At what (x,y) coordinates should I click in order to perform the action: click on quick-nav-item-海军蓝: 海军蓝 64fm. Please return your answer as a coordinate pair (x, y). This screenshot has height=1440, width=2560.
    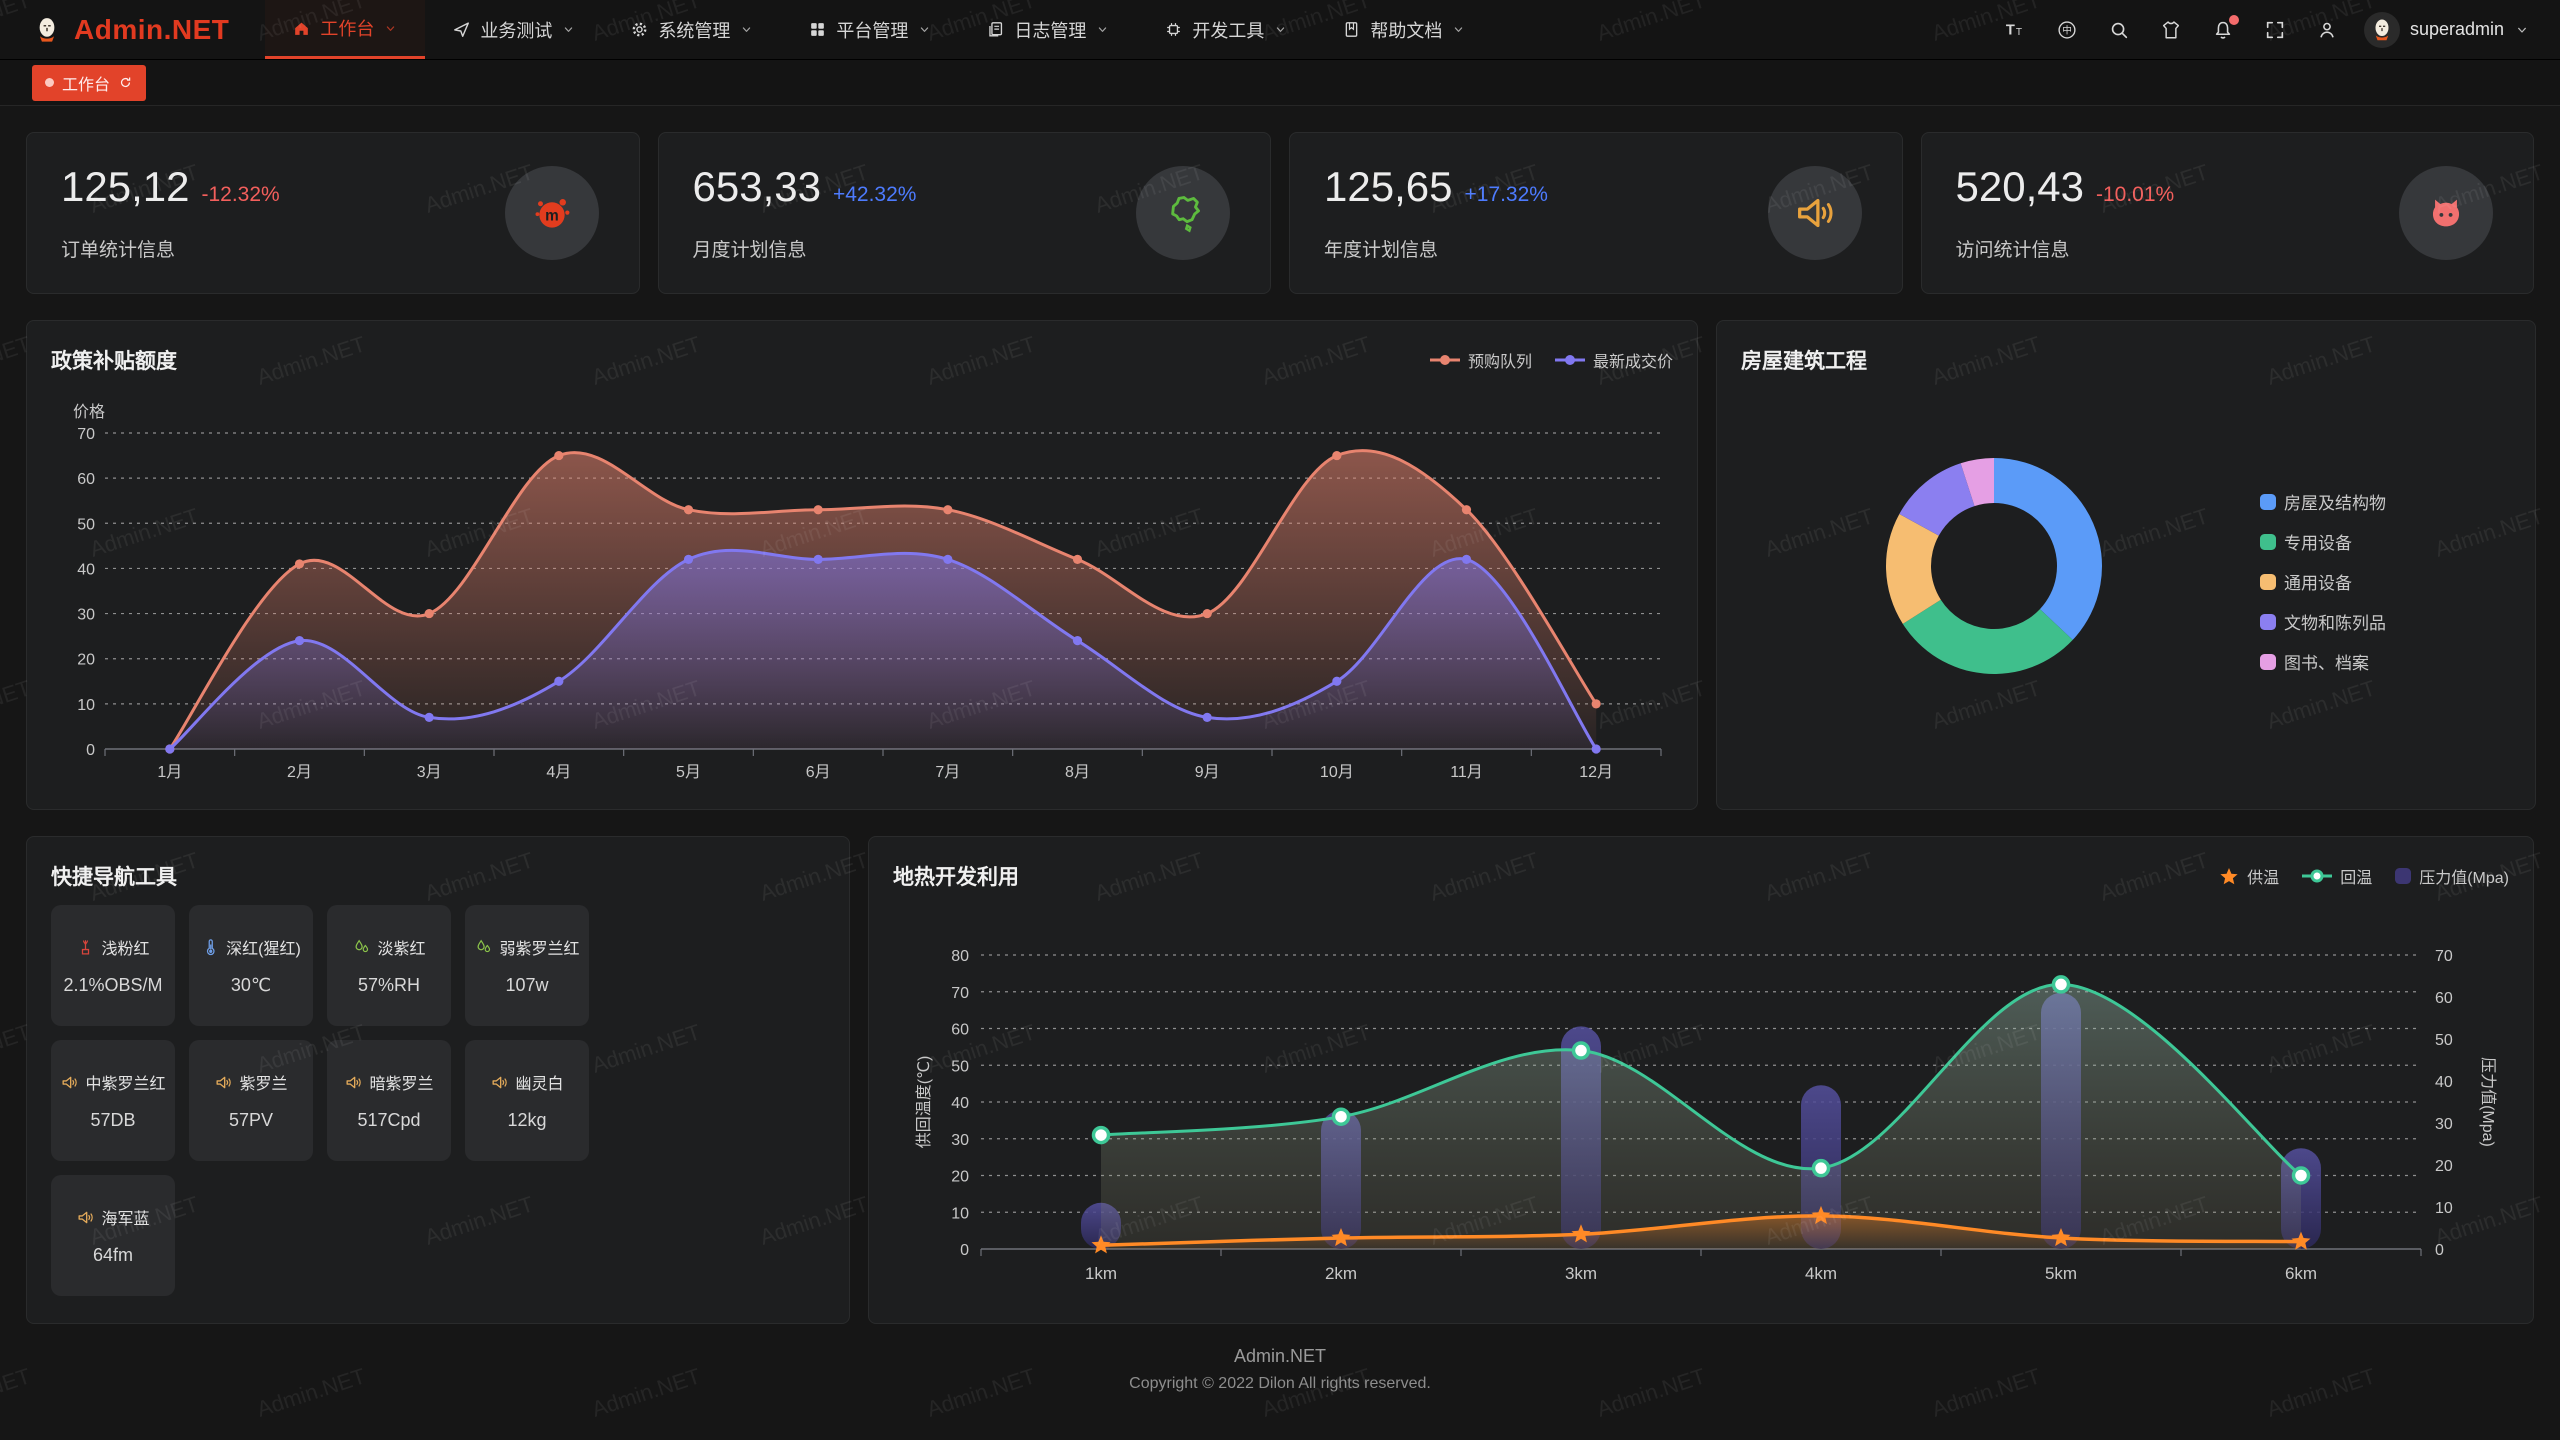
    Looking at the image, I should click on (113, 1235).